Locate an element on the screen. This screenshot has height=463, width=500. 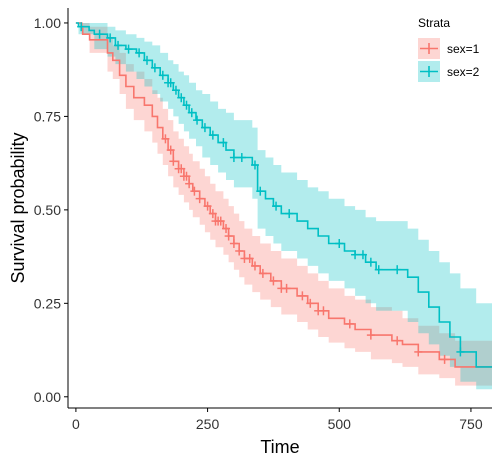
legend-label-sex-1: sex=1 is located at coordinates (463, 49).